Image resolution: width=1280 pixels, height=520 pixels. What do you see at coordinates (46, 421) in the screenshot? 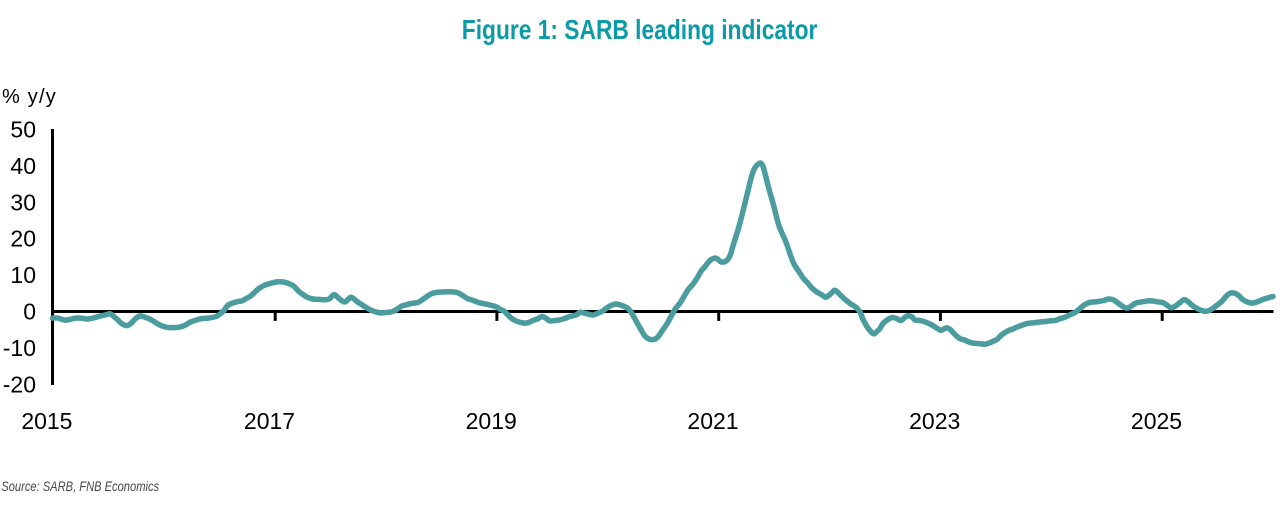
I see `svg-text: 2015` at bounding box center [46, 421].